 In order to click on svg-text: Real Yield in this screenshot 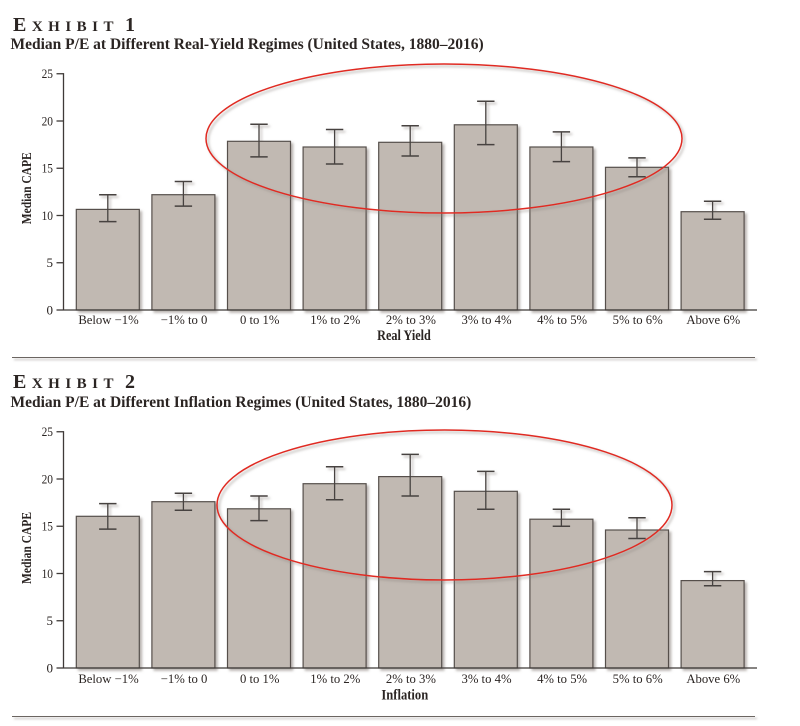, I will do `click(404, 336)`.